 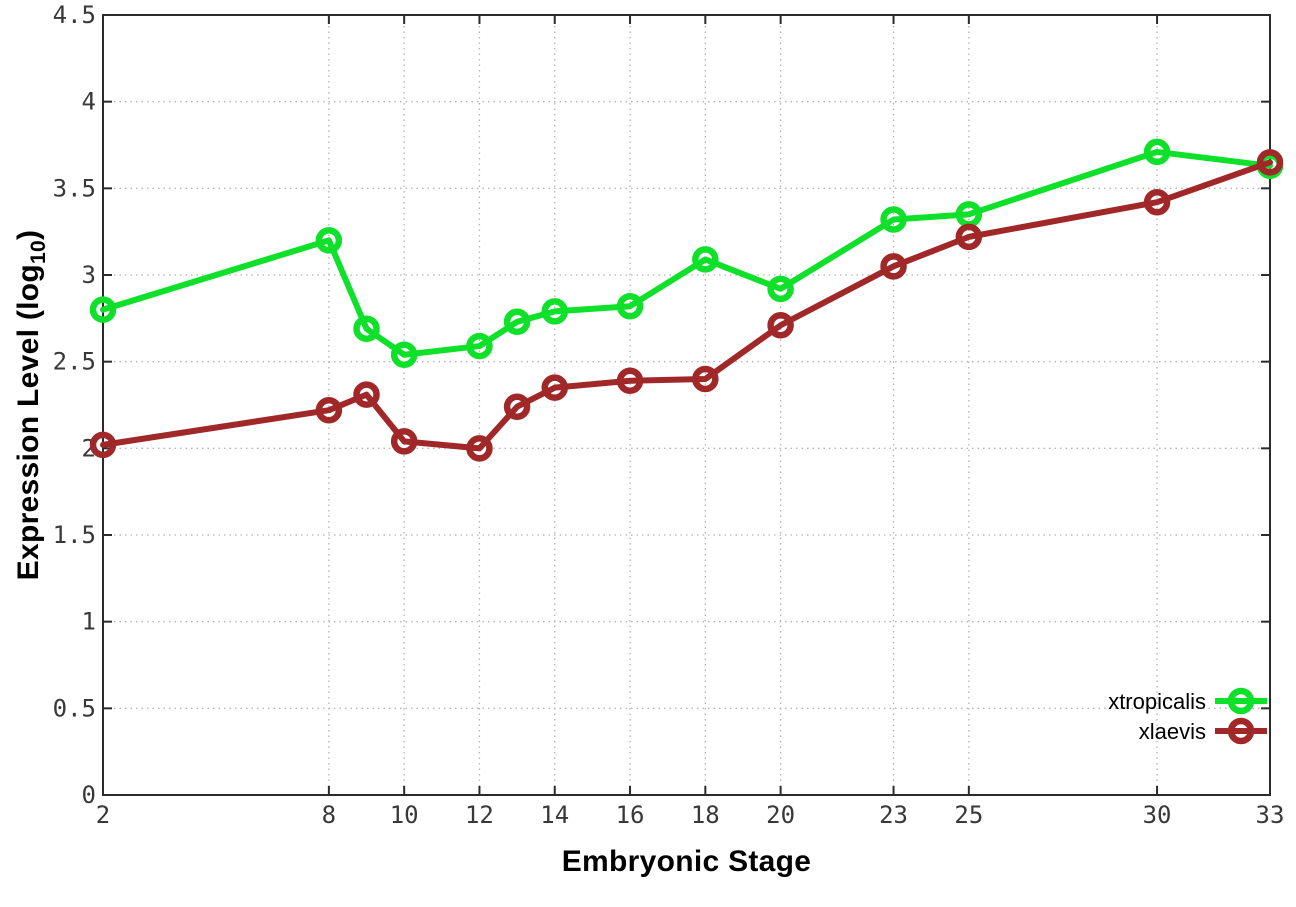 I want to click on legend-label-xtropicalis: xtropicalis, so click(x=1157, y=701).